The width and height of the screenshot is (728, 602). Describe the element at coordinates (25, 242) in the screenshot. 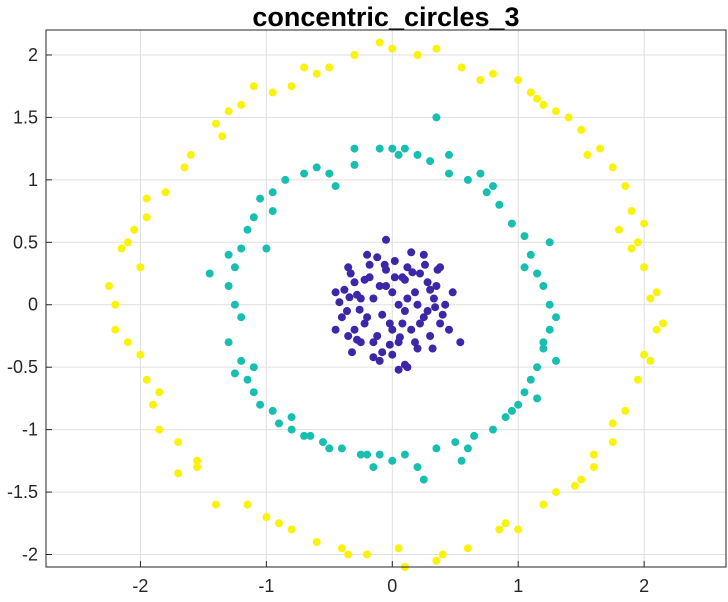

I see `y-tick-label: 0.5` at that location.